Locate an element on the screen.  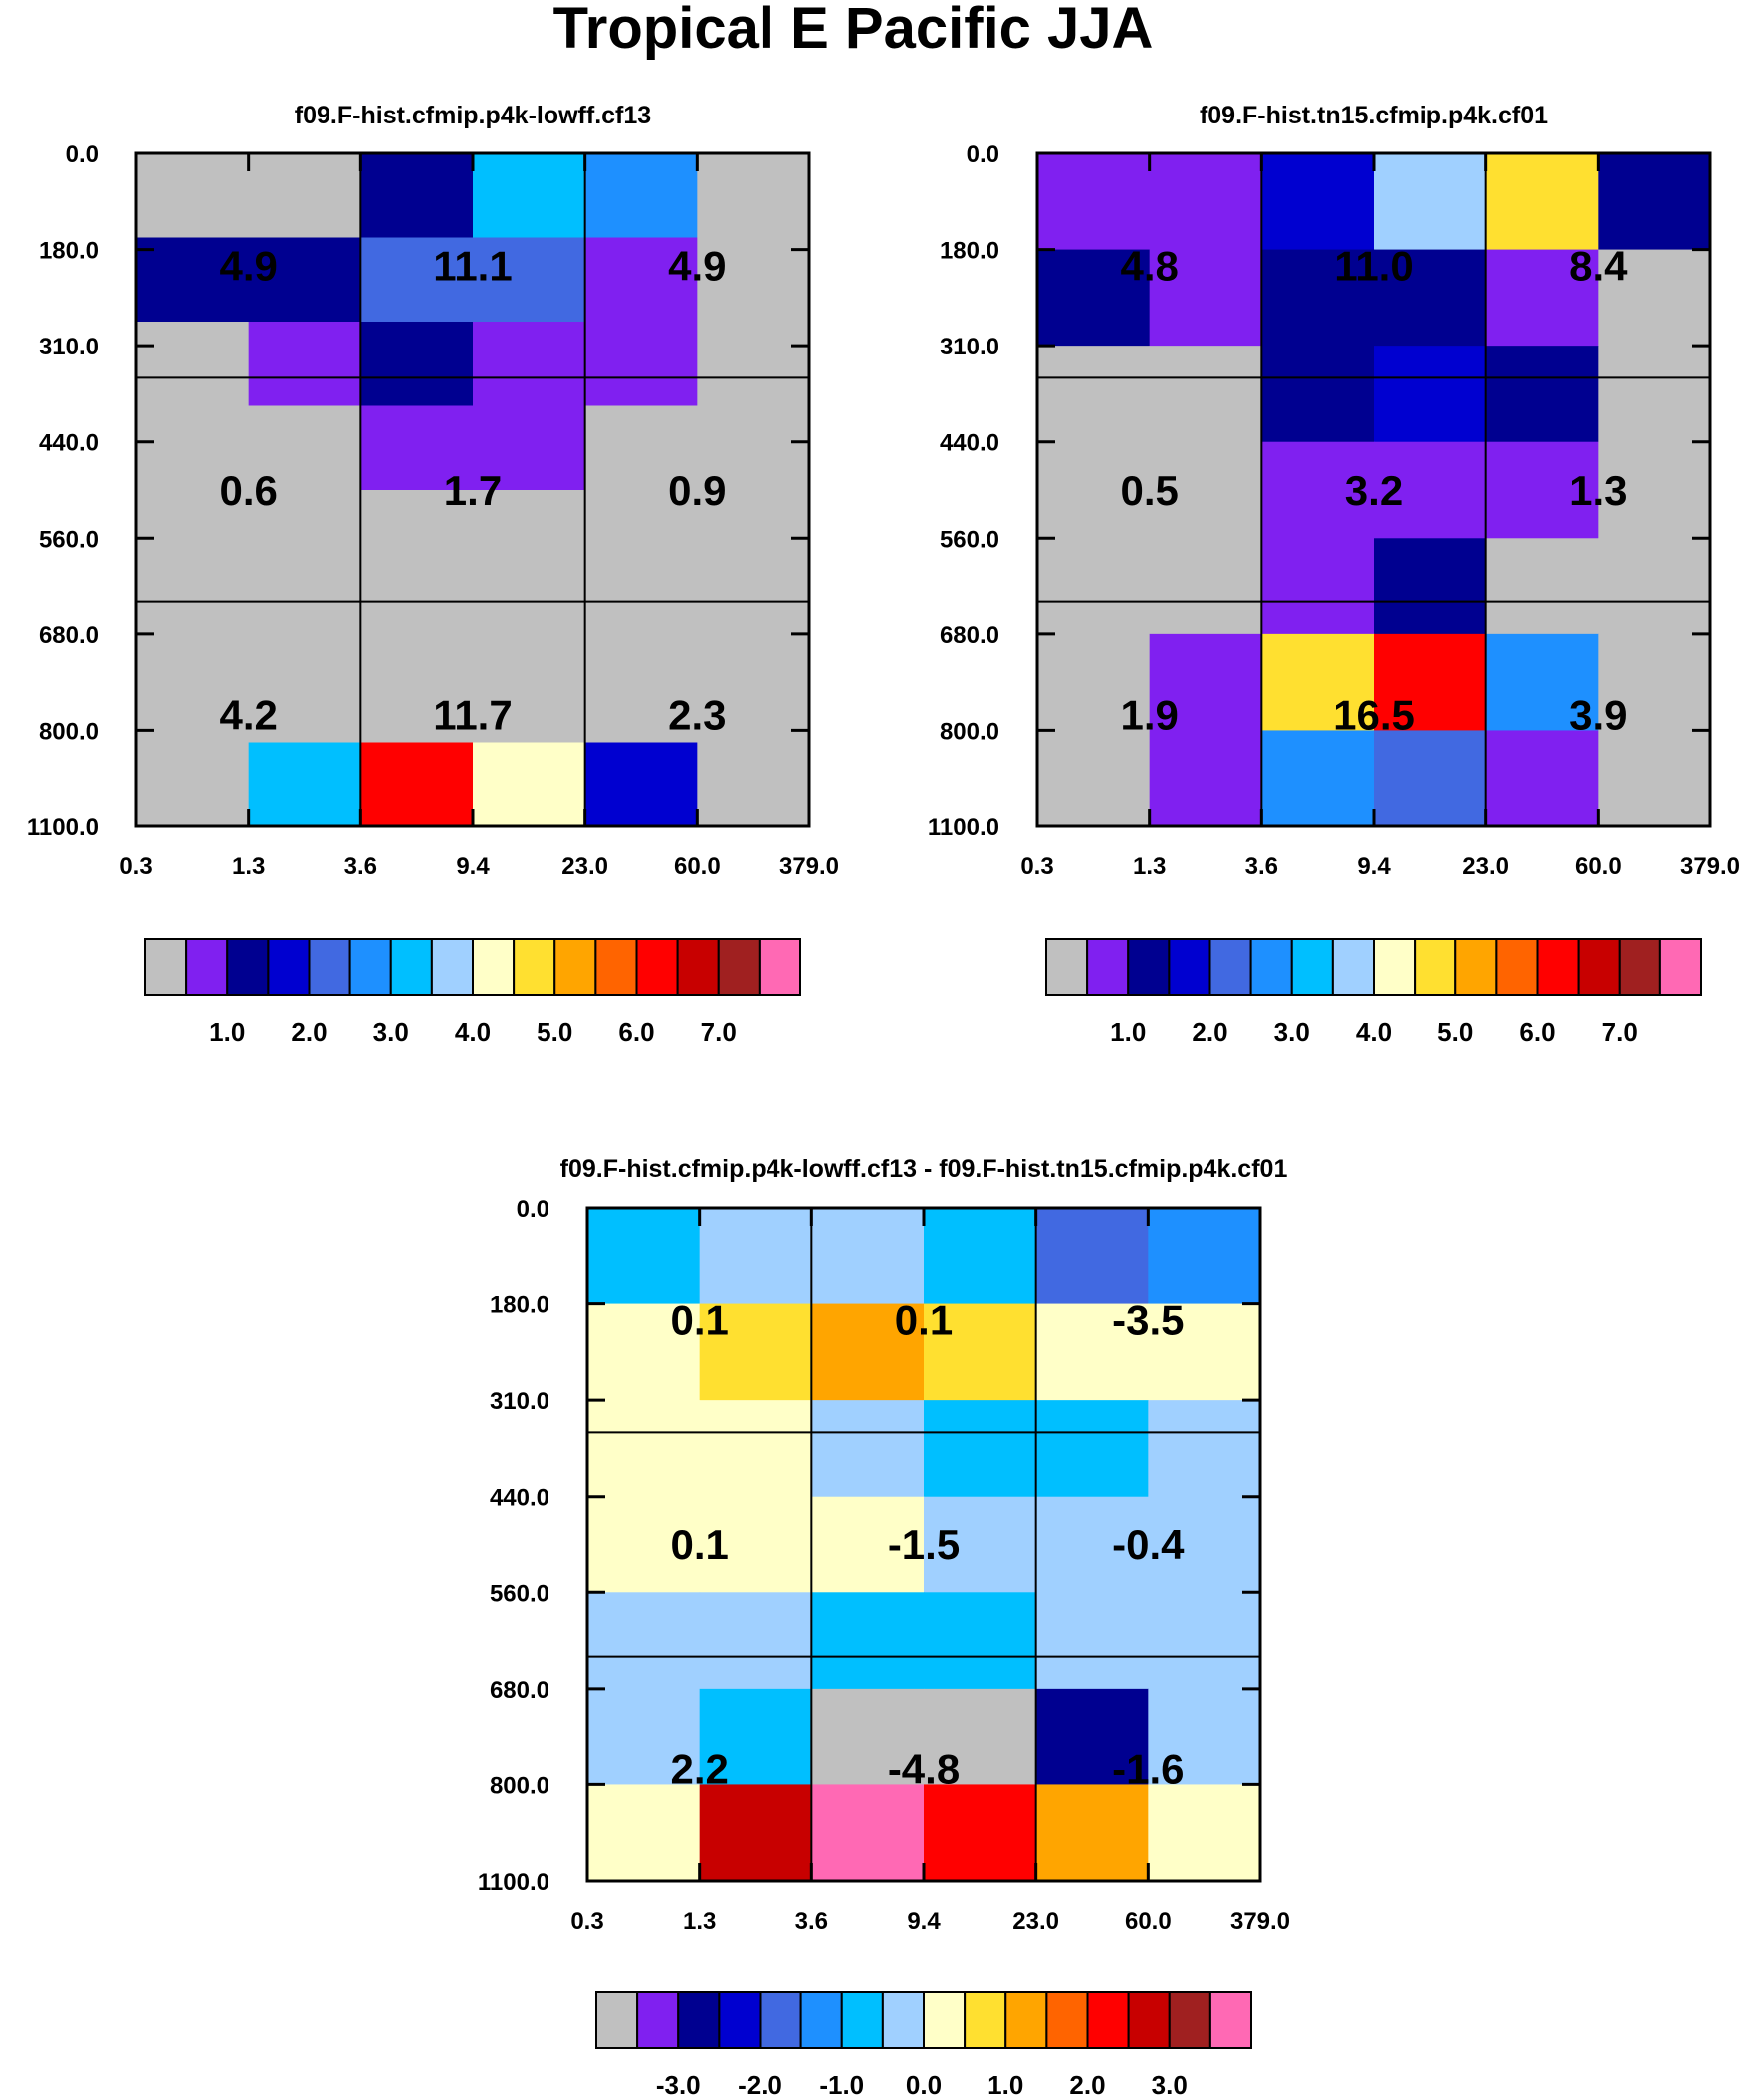
colorbar-label: 7.0 is located at coordinates (1620, 1032).